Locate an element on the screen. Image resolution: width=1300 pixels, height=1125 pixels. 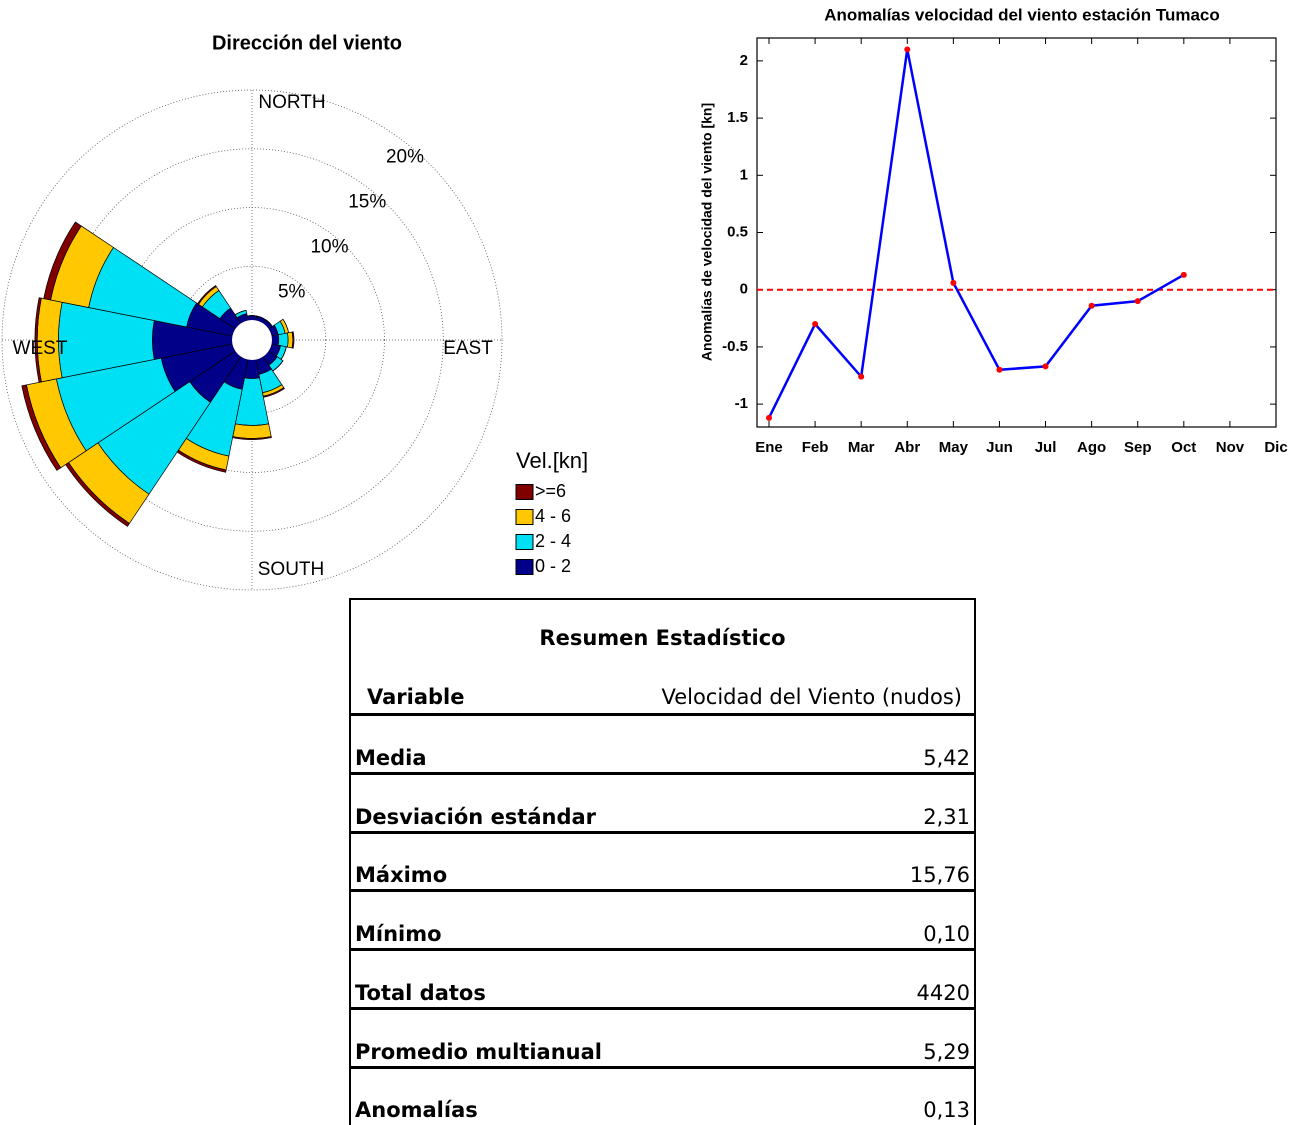
x-tick-label: Ago is located at coordinates (1091, 447).